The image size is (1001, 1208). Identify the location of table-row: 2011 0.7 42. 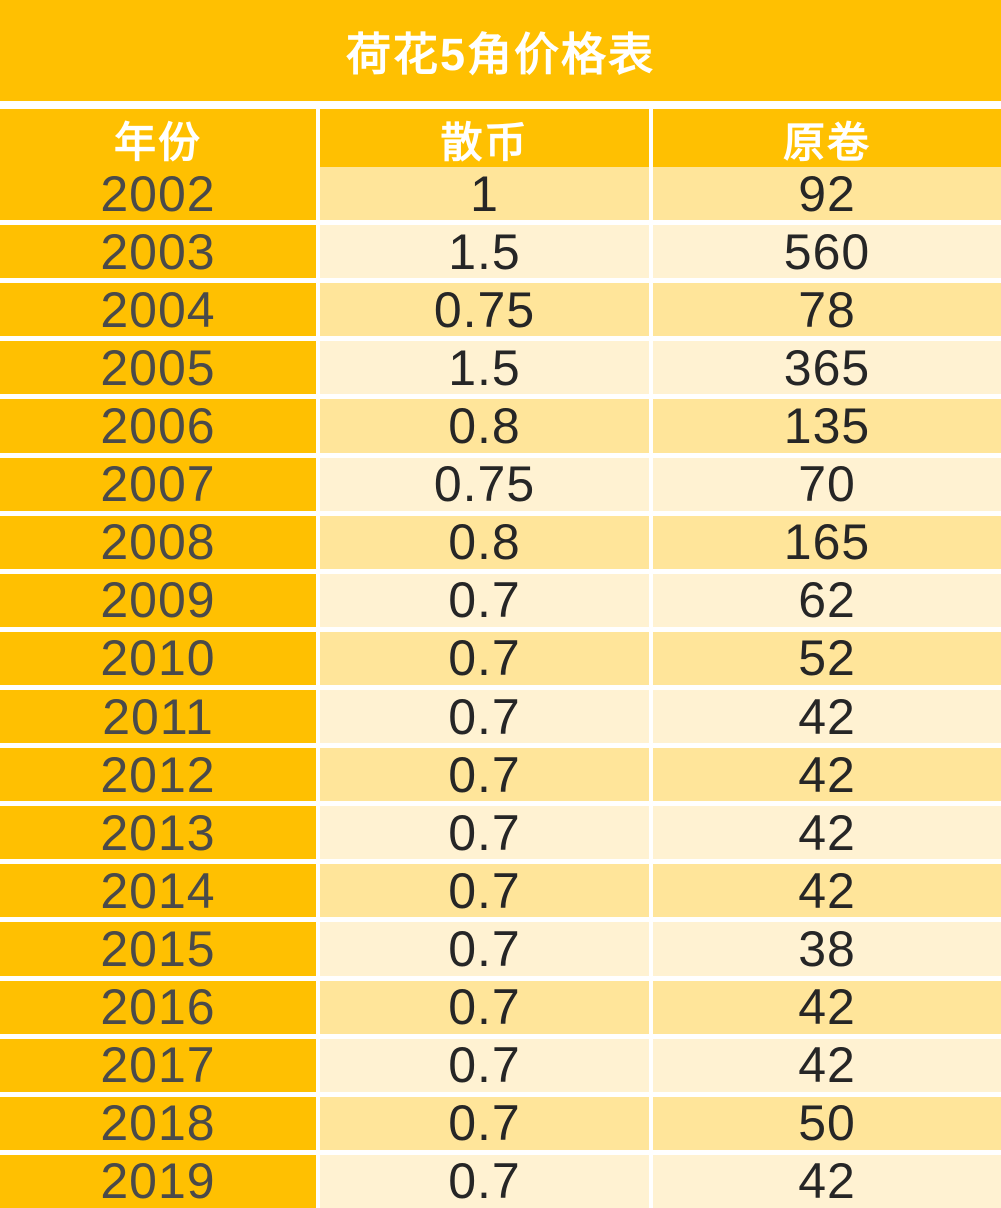
(500, 716).